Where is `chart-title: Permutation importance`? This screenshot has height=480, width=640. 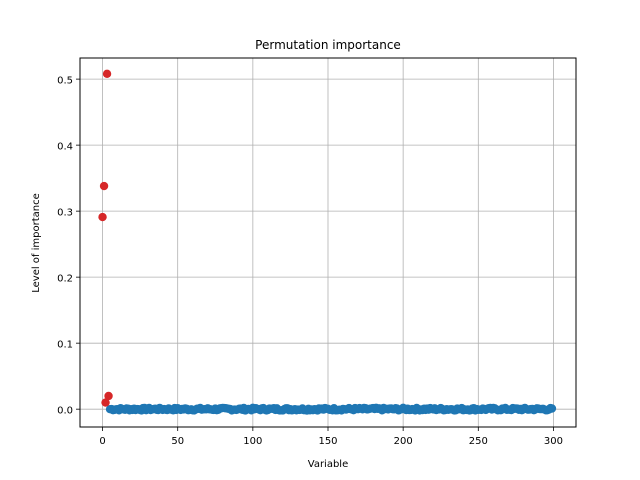 chart-title: Permutation importance is located at coordinates (328, 45).